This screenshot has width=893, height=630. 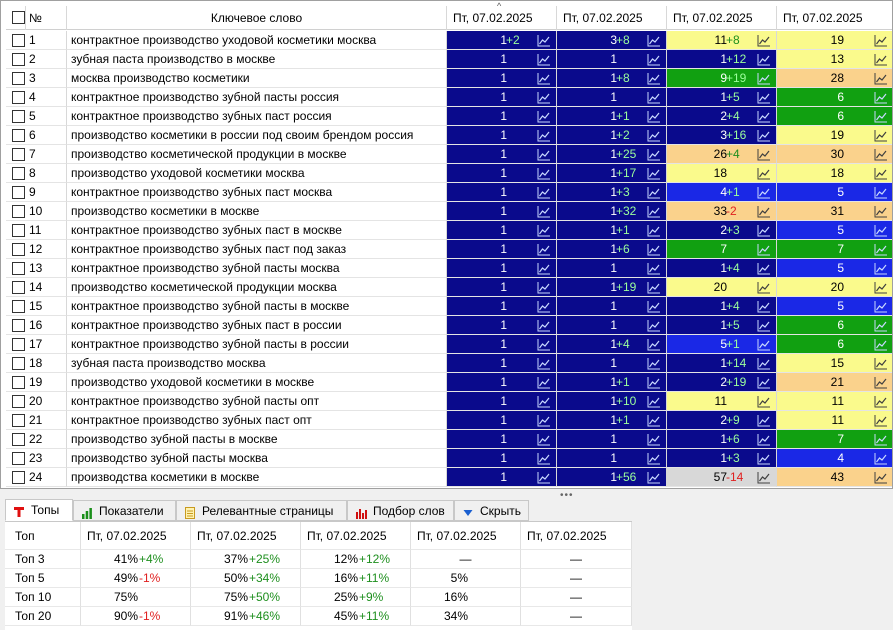 I want to click on tab-indicators: Показатели, so click(x=124, y=510).